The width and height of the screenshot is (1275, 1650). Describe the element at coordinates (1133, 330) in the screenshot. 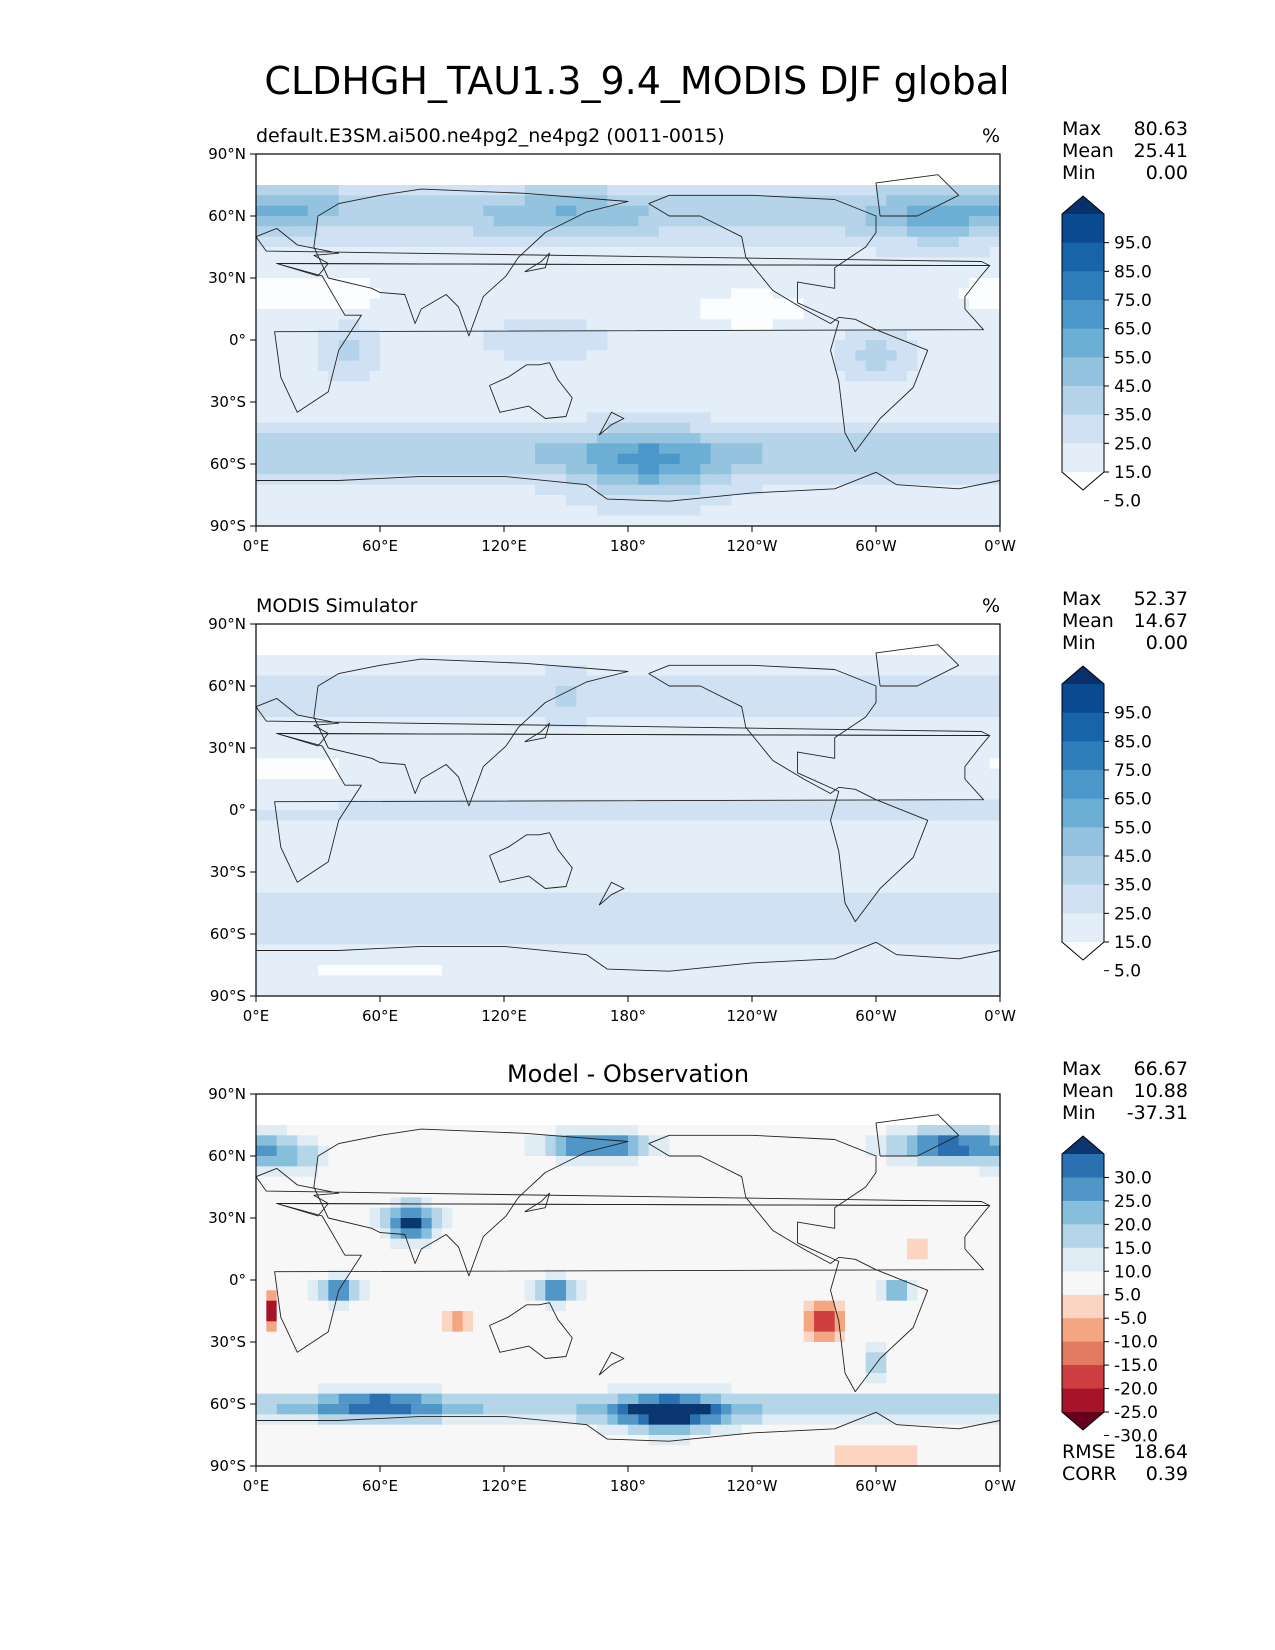

I see `colorbar-tick-label: 65.0` at that location.